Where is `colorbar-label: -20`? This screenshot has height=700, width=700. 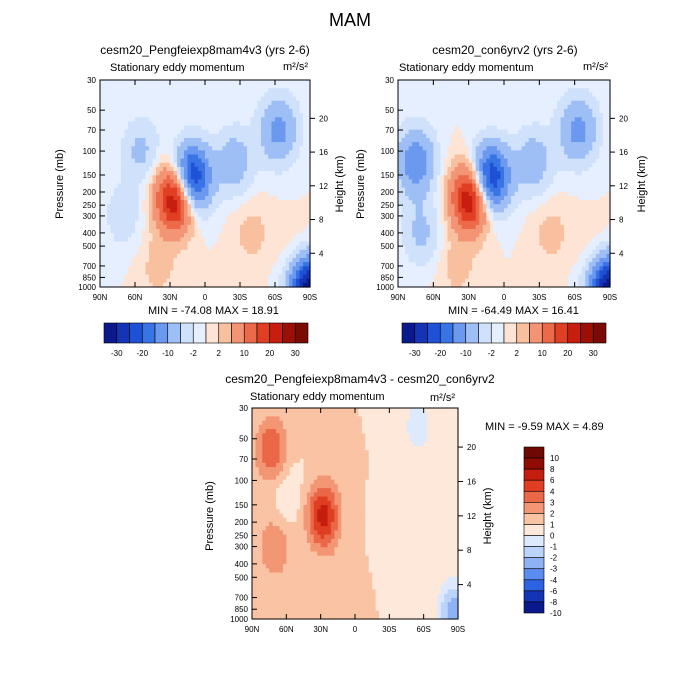
colorbar-label: -20 is located at coordinates (142, 353).